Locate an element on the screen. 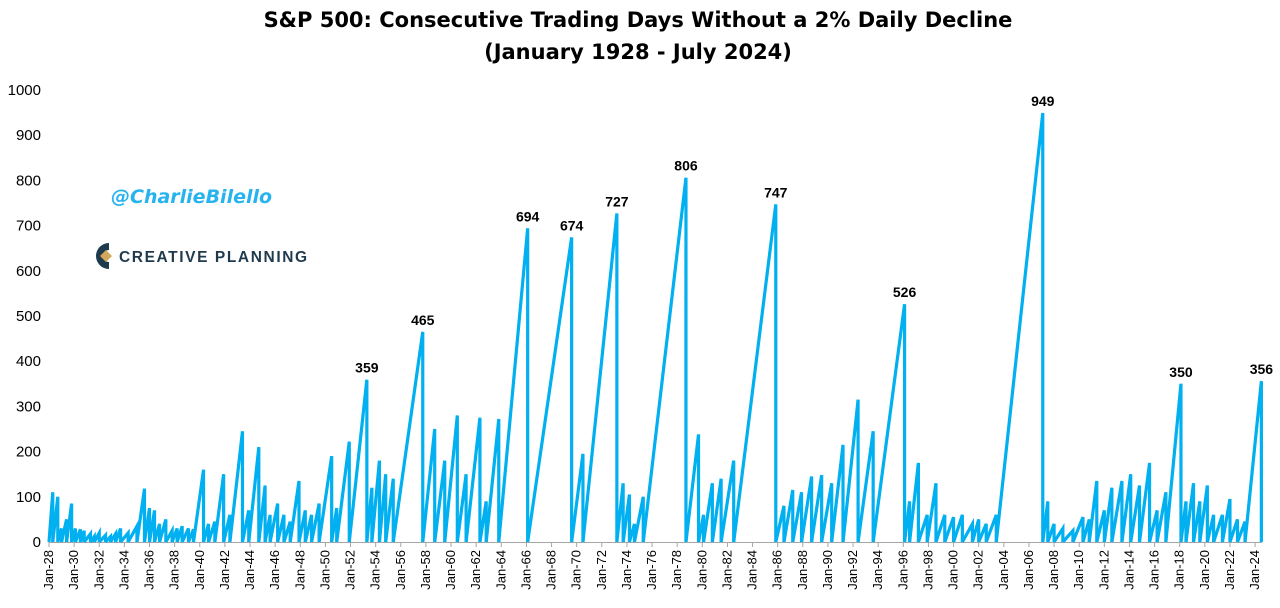 The height and width of the screenshot is (608, 1280). x-tick-label: Jan-22 is located at coordinates (1229, 570).